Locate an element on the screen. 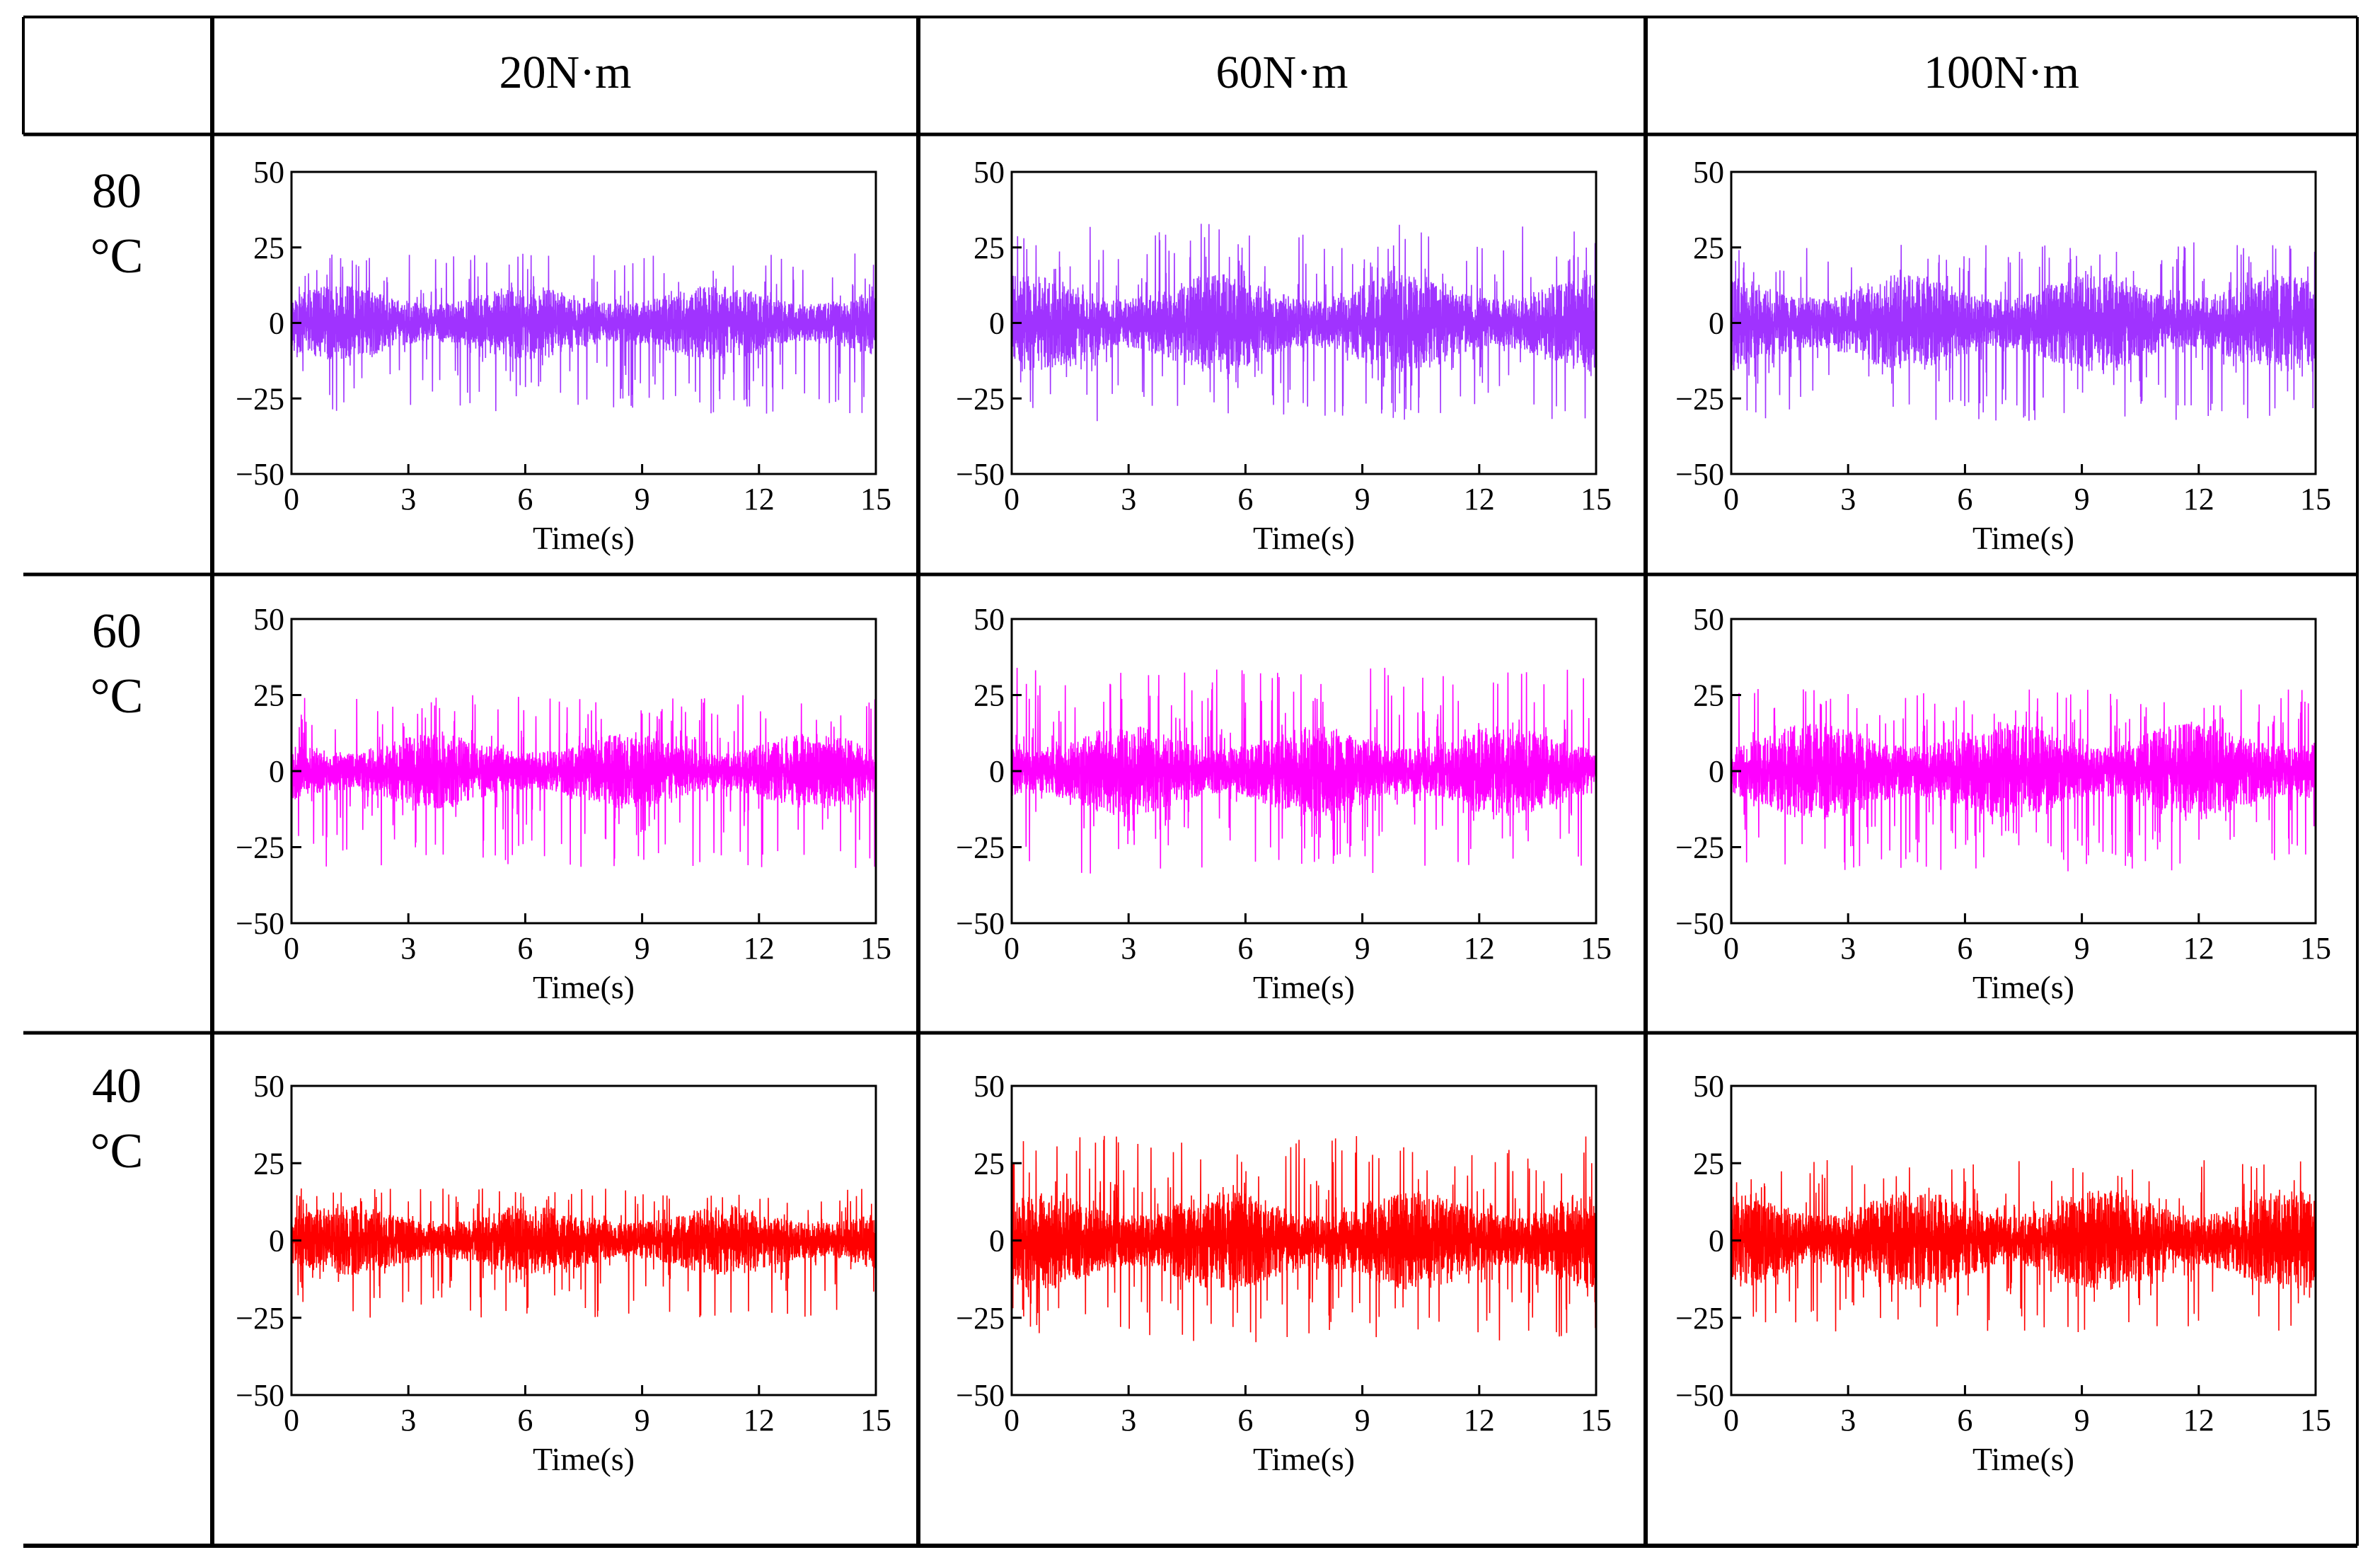 The image size is (2380, 1562). row-label-40c: 40 °C is located at coordinates (116, 1119).